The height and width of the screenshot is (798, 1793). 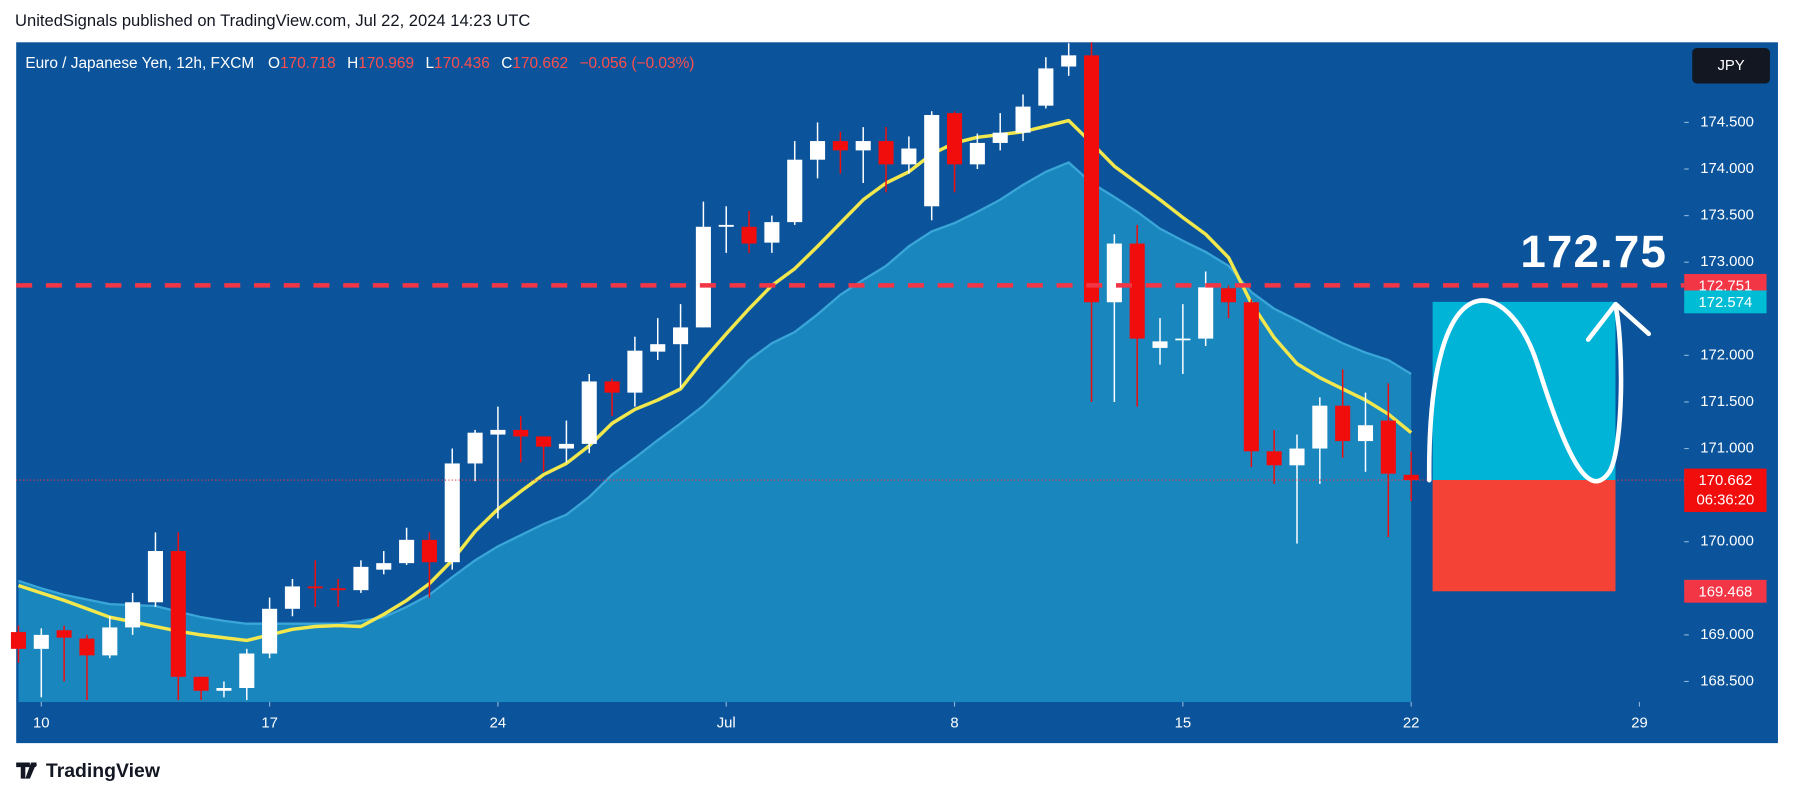 I want to click on stop-zone, so click(x=1524, y=536).